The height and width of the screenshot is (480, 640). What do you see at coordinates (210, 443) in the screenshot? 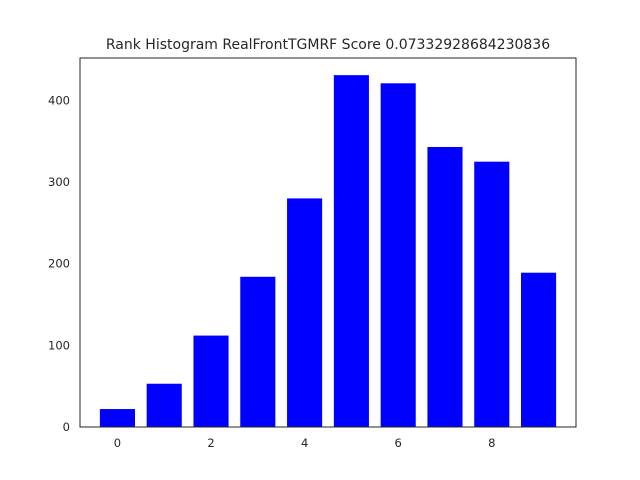
I see `x-tick-label: 2` at bounding box center [210, 443].